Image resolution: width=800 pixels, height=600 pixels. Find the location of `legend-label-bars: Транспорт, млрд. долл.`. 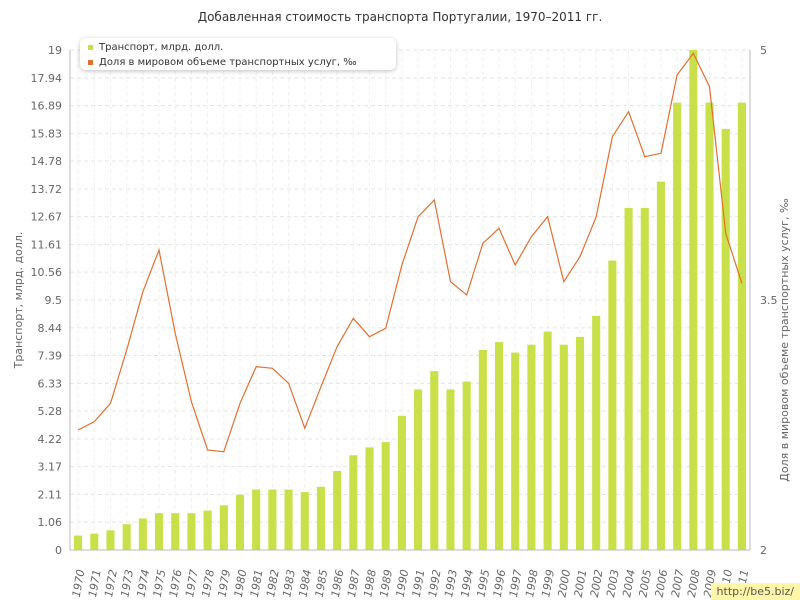

legend-label-bars: Транспорт, млрд. долл. is located at coordinates (161, 47).